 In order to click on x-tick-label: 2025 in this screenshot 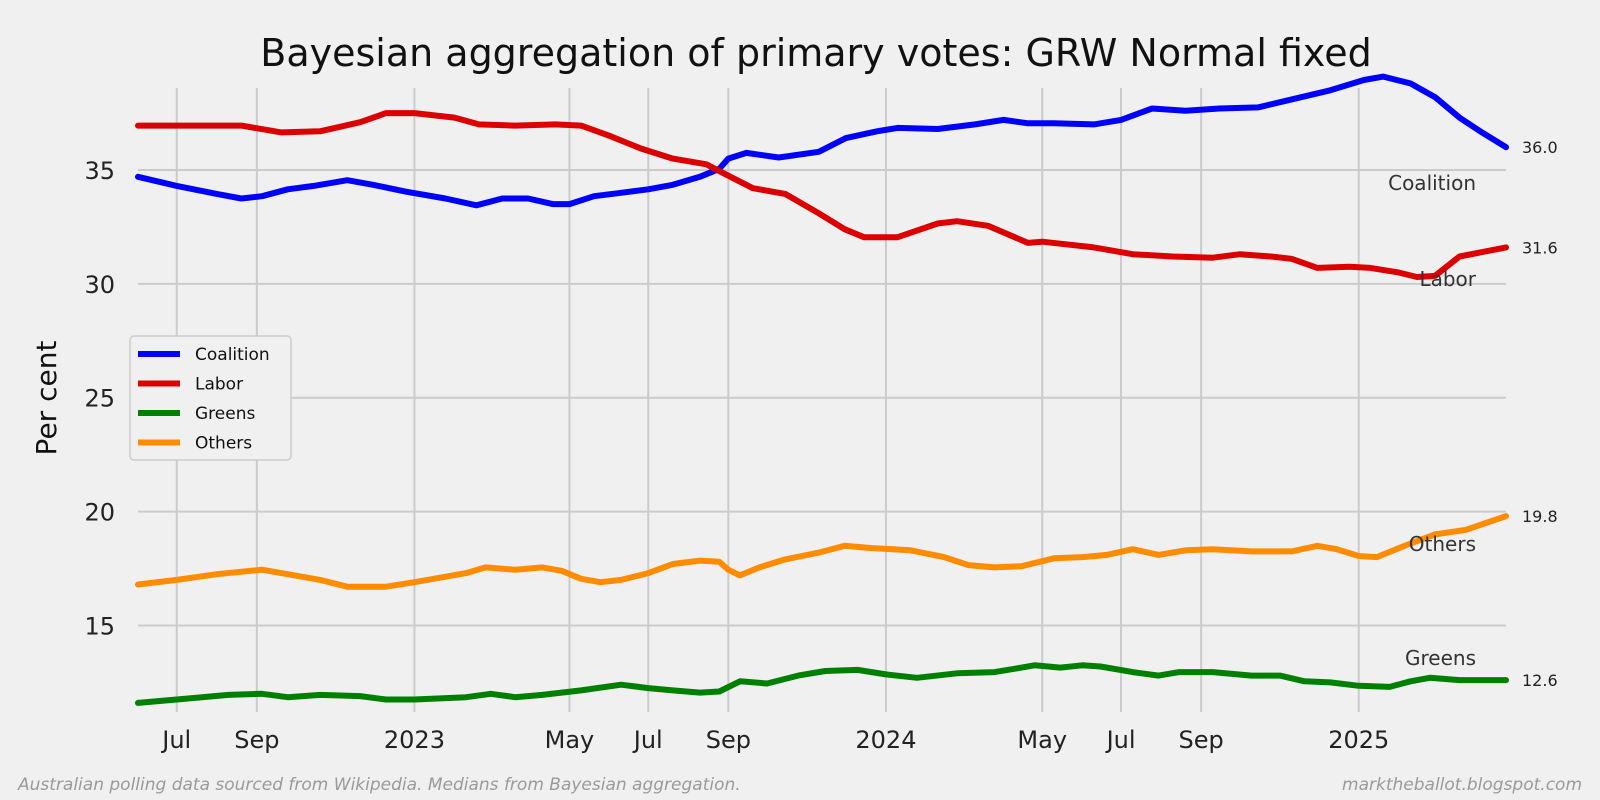, I will do `click(1358, 740)`.